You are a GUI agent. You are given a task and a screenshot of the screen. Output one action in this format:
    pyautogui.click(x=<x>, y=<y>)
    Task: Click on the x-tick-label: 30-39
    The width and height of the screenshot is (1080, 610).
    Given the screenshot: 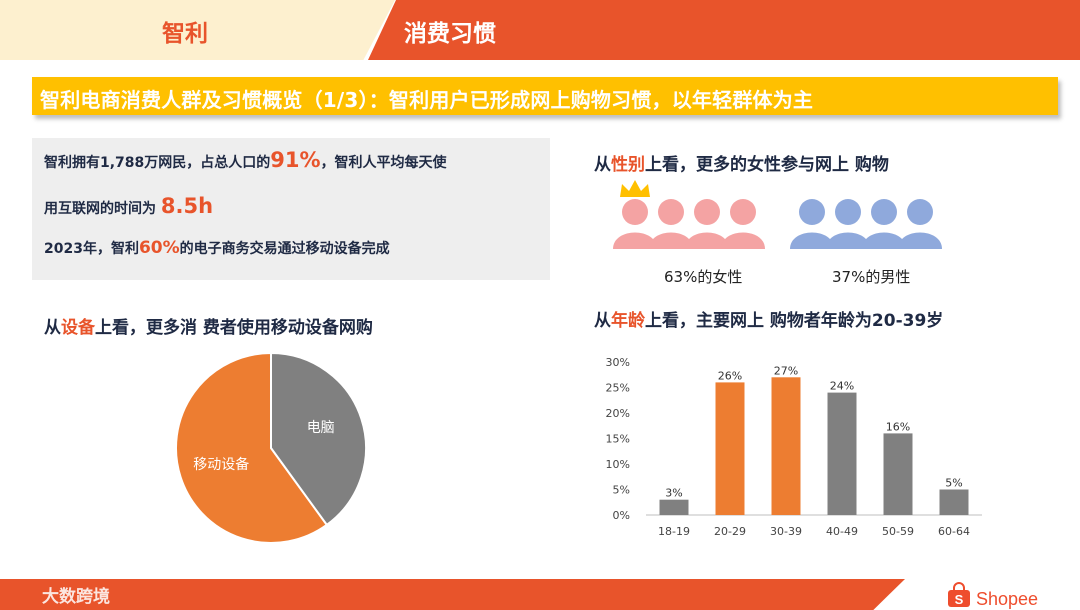 What is the action you would take?
    pyautogui.click(x=786, y=531)
    